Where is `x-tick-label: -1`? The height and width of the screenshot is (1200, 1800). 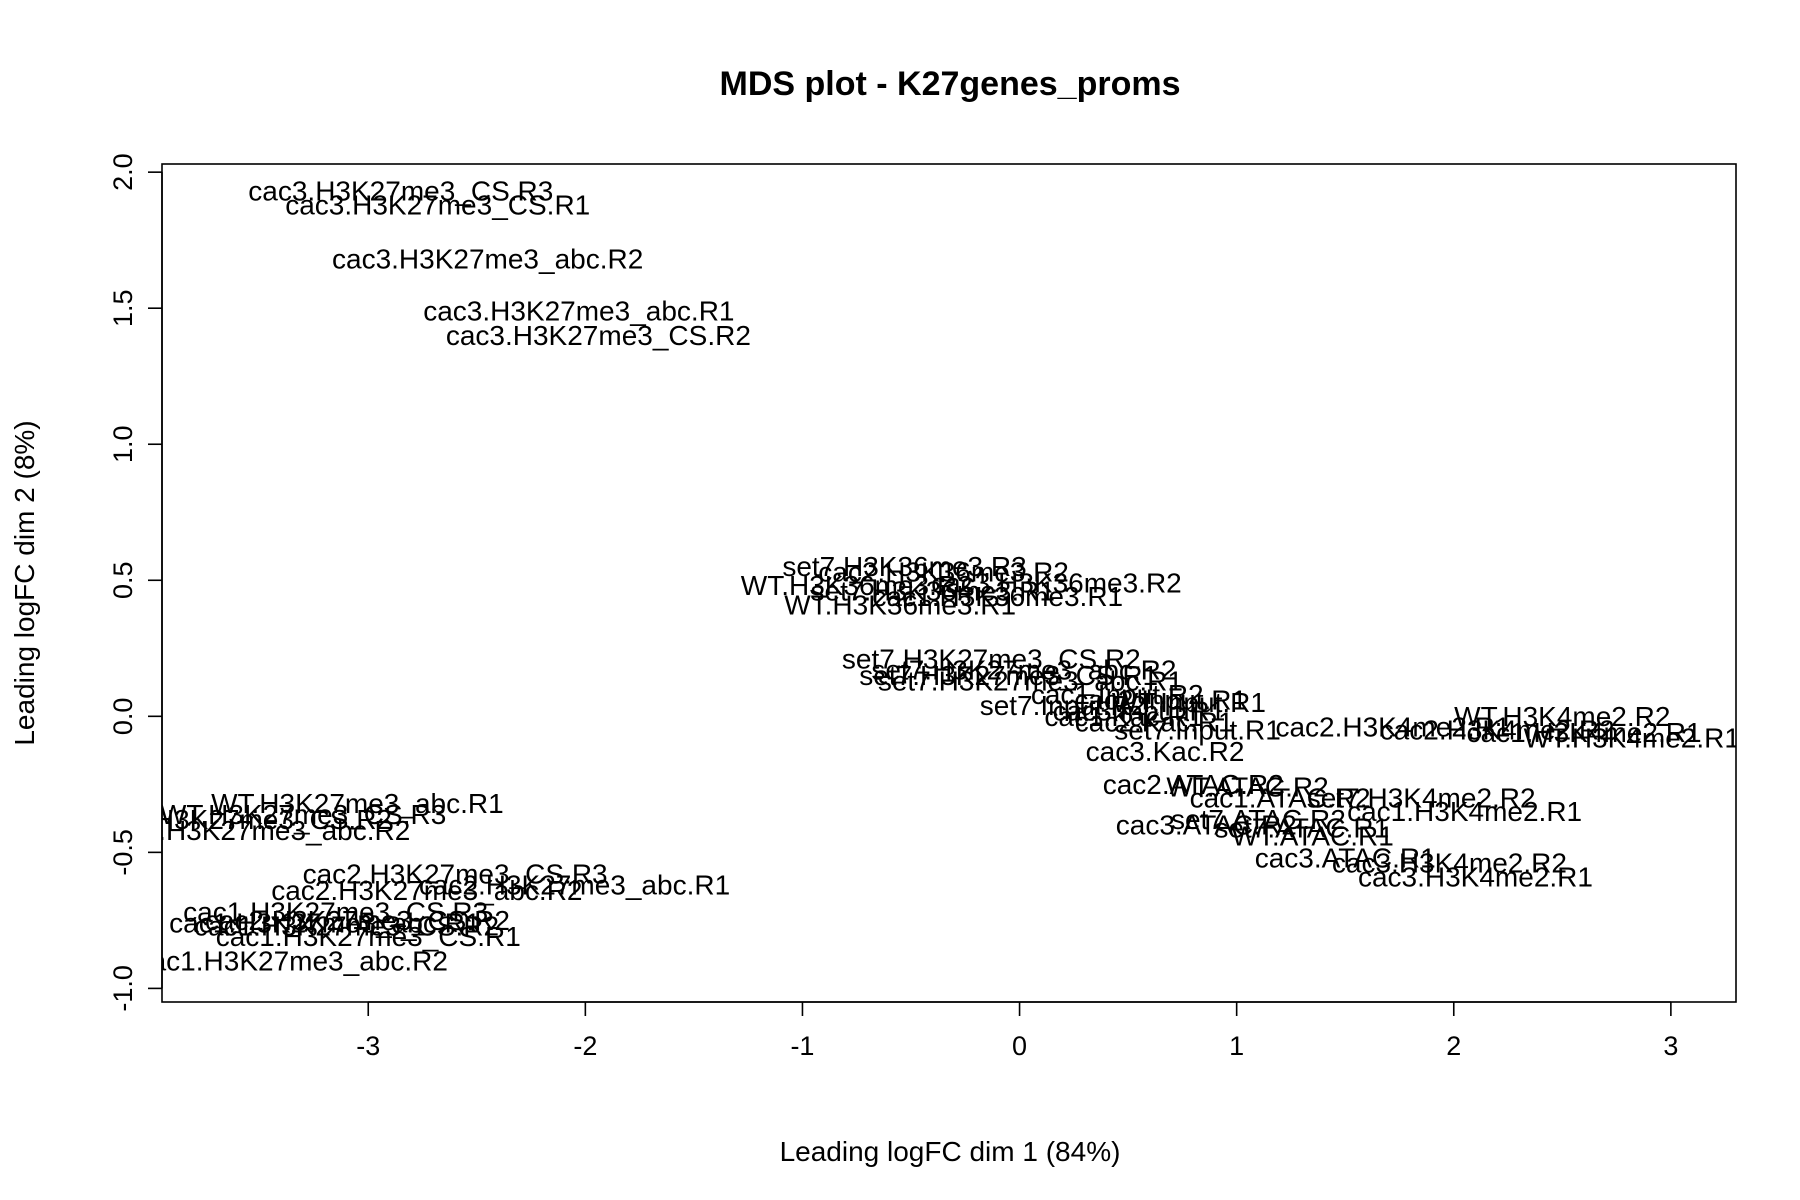
x-tick-label: -1 is located at coordinates (802, 1046).